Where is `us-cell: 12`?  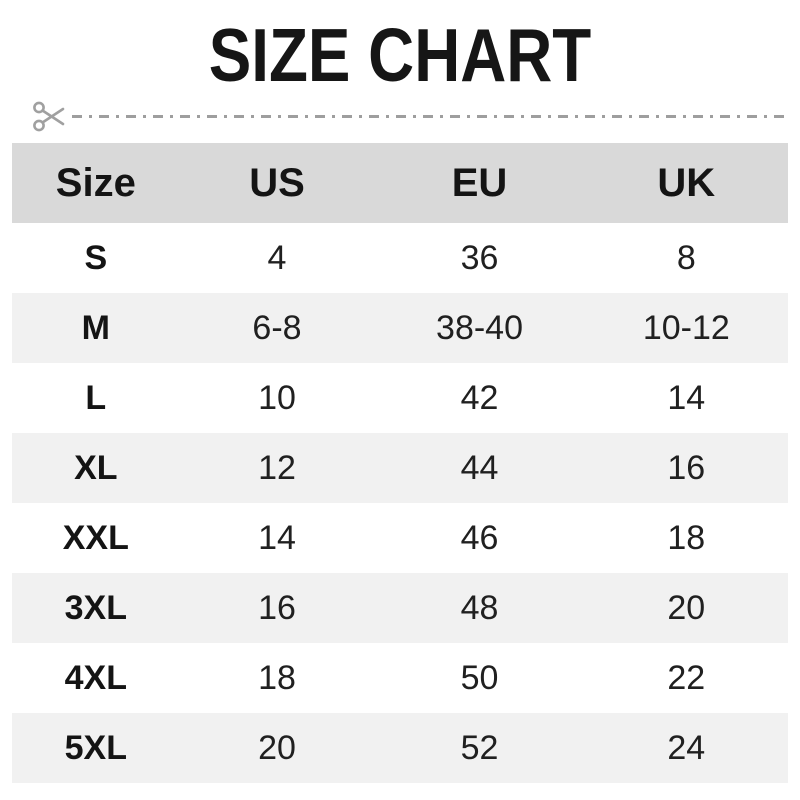
us-cell: 12 is located at coordinates (277, 467).